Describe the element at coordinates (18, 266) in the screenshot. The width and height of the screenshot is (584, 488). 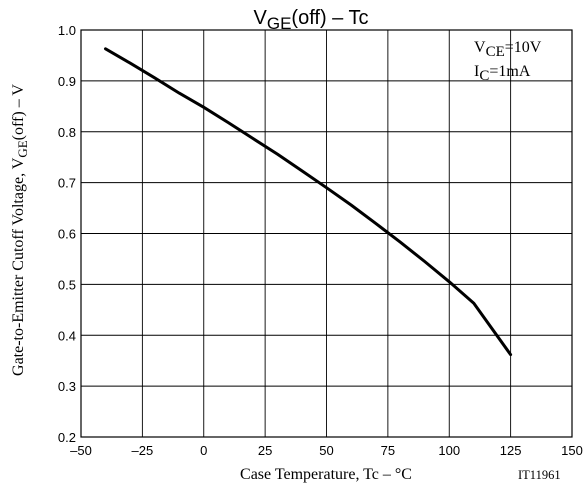
I see `y-axis-label-pre: Gate-to-Emitter Cutoff Voltage, V` at that location.